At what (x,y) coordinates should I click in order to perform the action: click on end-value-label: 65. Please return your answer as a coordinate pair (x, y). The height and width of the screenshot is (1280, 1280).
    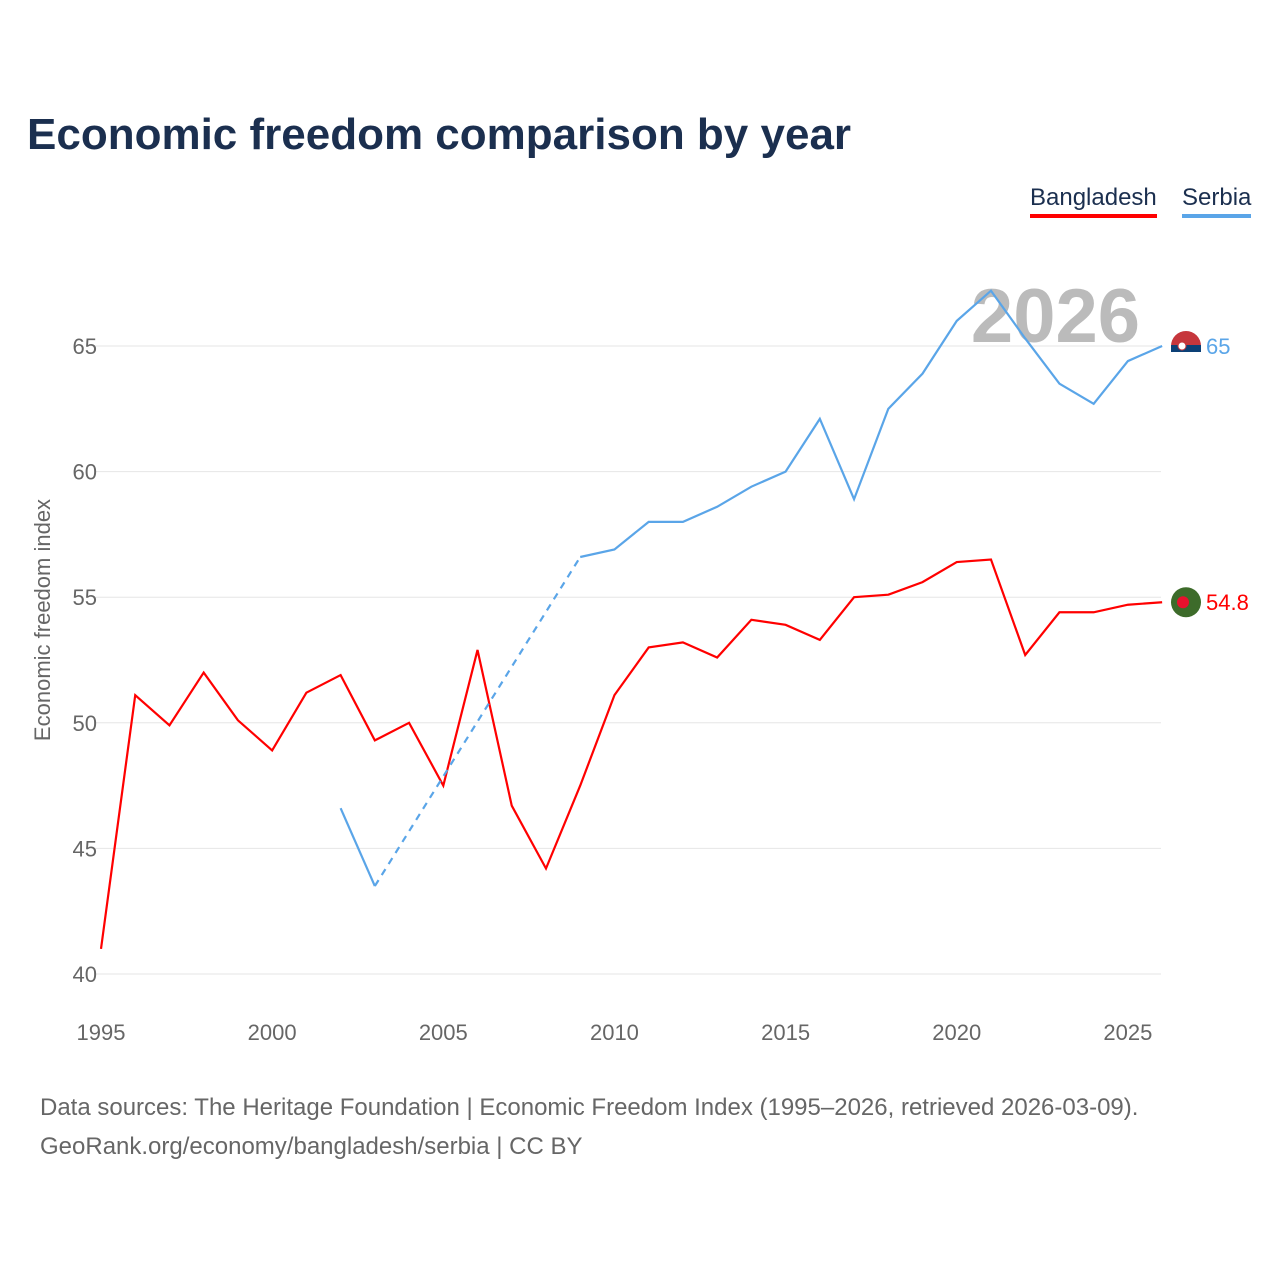
    Looking at the image, I should click on (1218, 346).